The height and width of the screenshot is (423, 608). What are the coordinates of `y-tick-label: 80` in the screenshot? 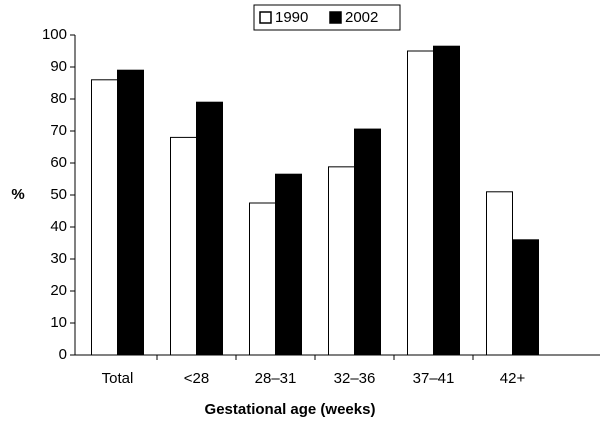 It's located at (58, 98).